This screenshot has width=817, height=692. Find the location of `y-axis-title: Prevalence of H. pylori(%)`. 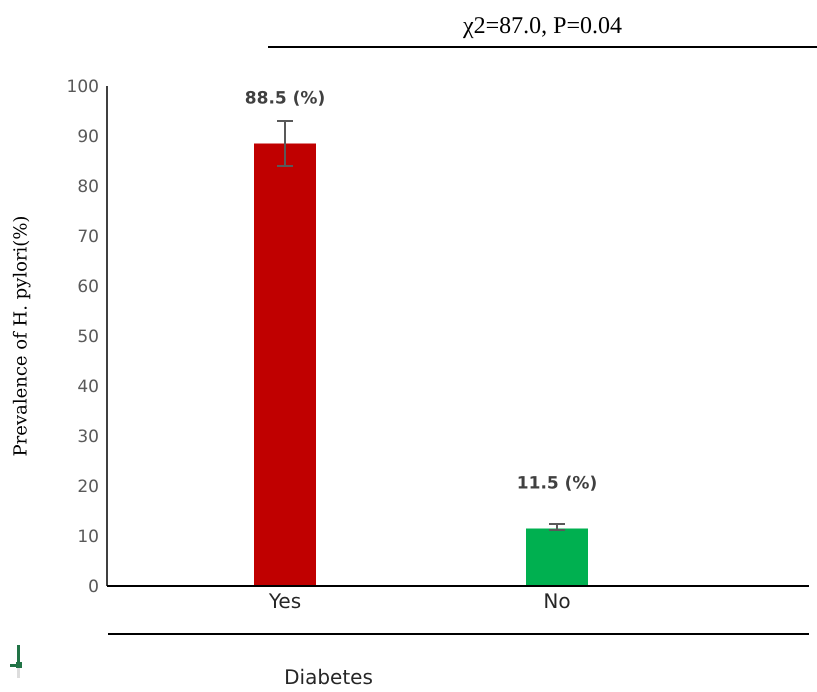

y-axis-title: Prevalence of H. pylori(%) is located at coordinates (21, 336).